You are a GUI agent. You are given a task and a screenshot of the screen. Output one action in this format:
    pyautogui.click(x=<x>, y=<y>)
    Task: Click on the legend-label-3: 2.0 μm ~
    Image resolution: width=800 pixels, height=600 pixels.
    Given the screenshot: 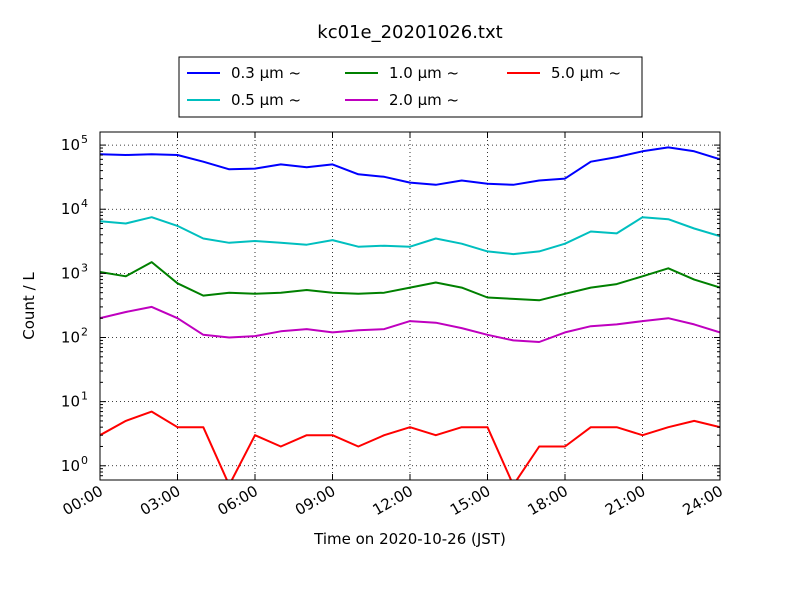 What is the action you would take?
    pyautogui.click(x=424, y=100)
    